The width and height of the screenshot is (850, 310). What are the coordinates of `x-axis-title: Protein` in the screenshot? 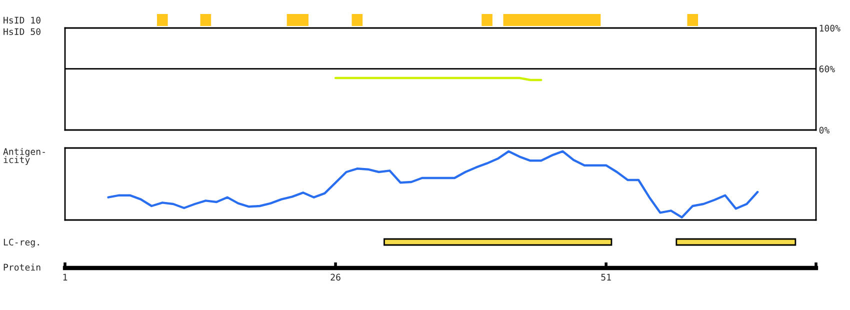 It's located at (22, 267).